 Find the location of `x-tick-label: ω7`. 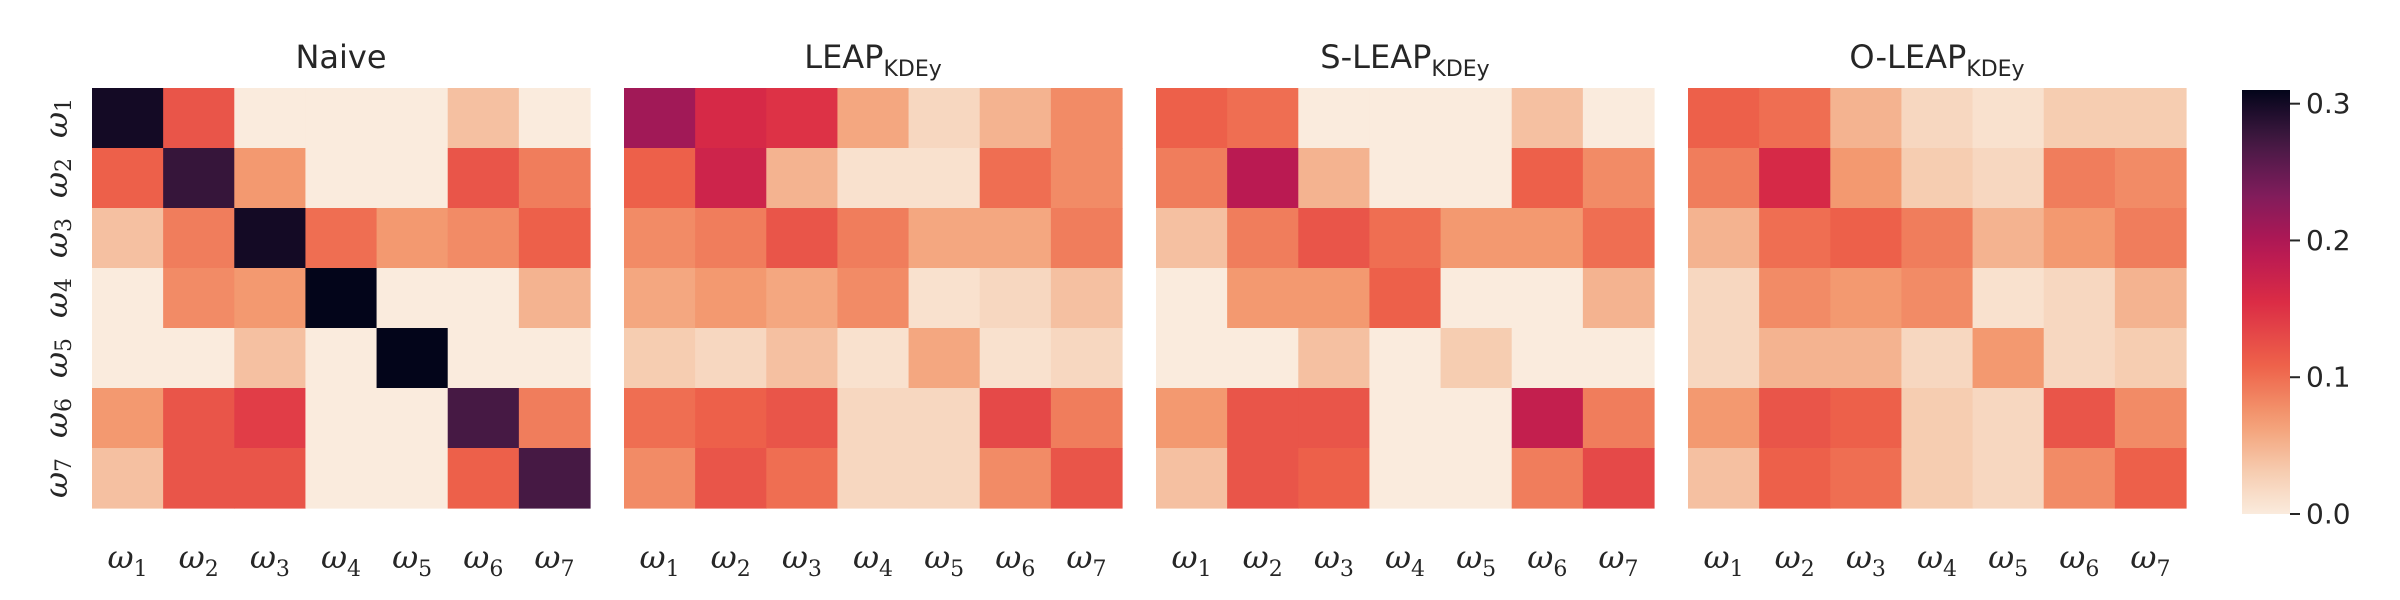

x-tick-label: ω7 is located at coordinates (1086, 560).